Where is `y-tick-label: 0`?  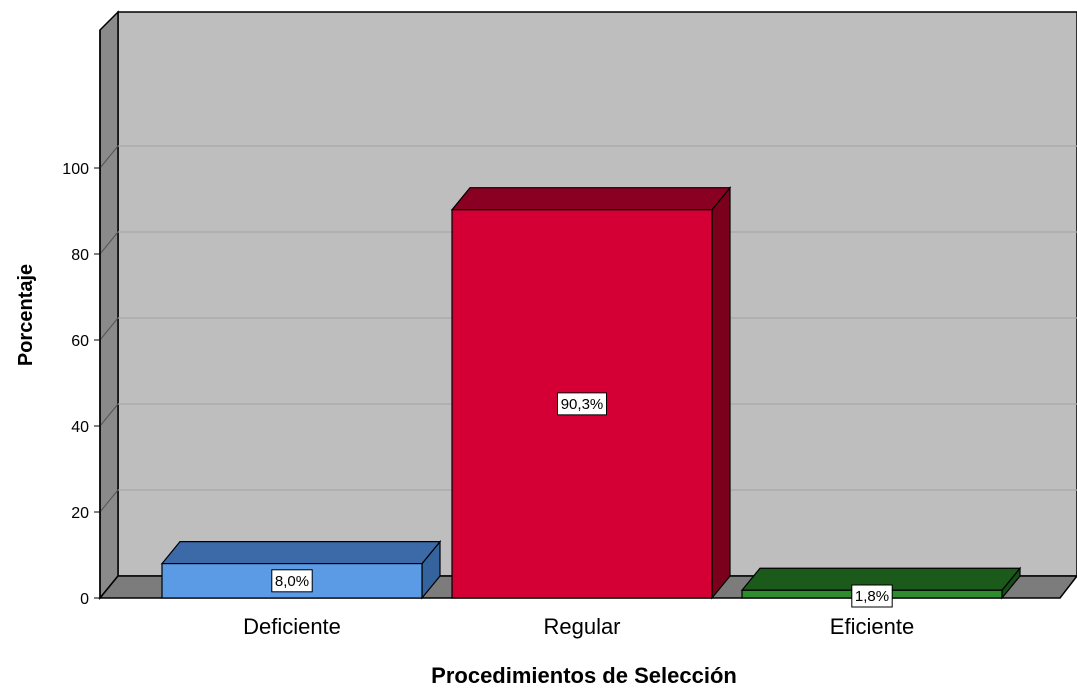 y-tick-label: 0 is located at coordinates (84, 599).